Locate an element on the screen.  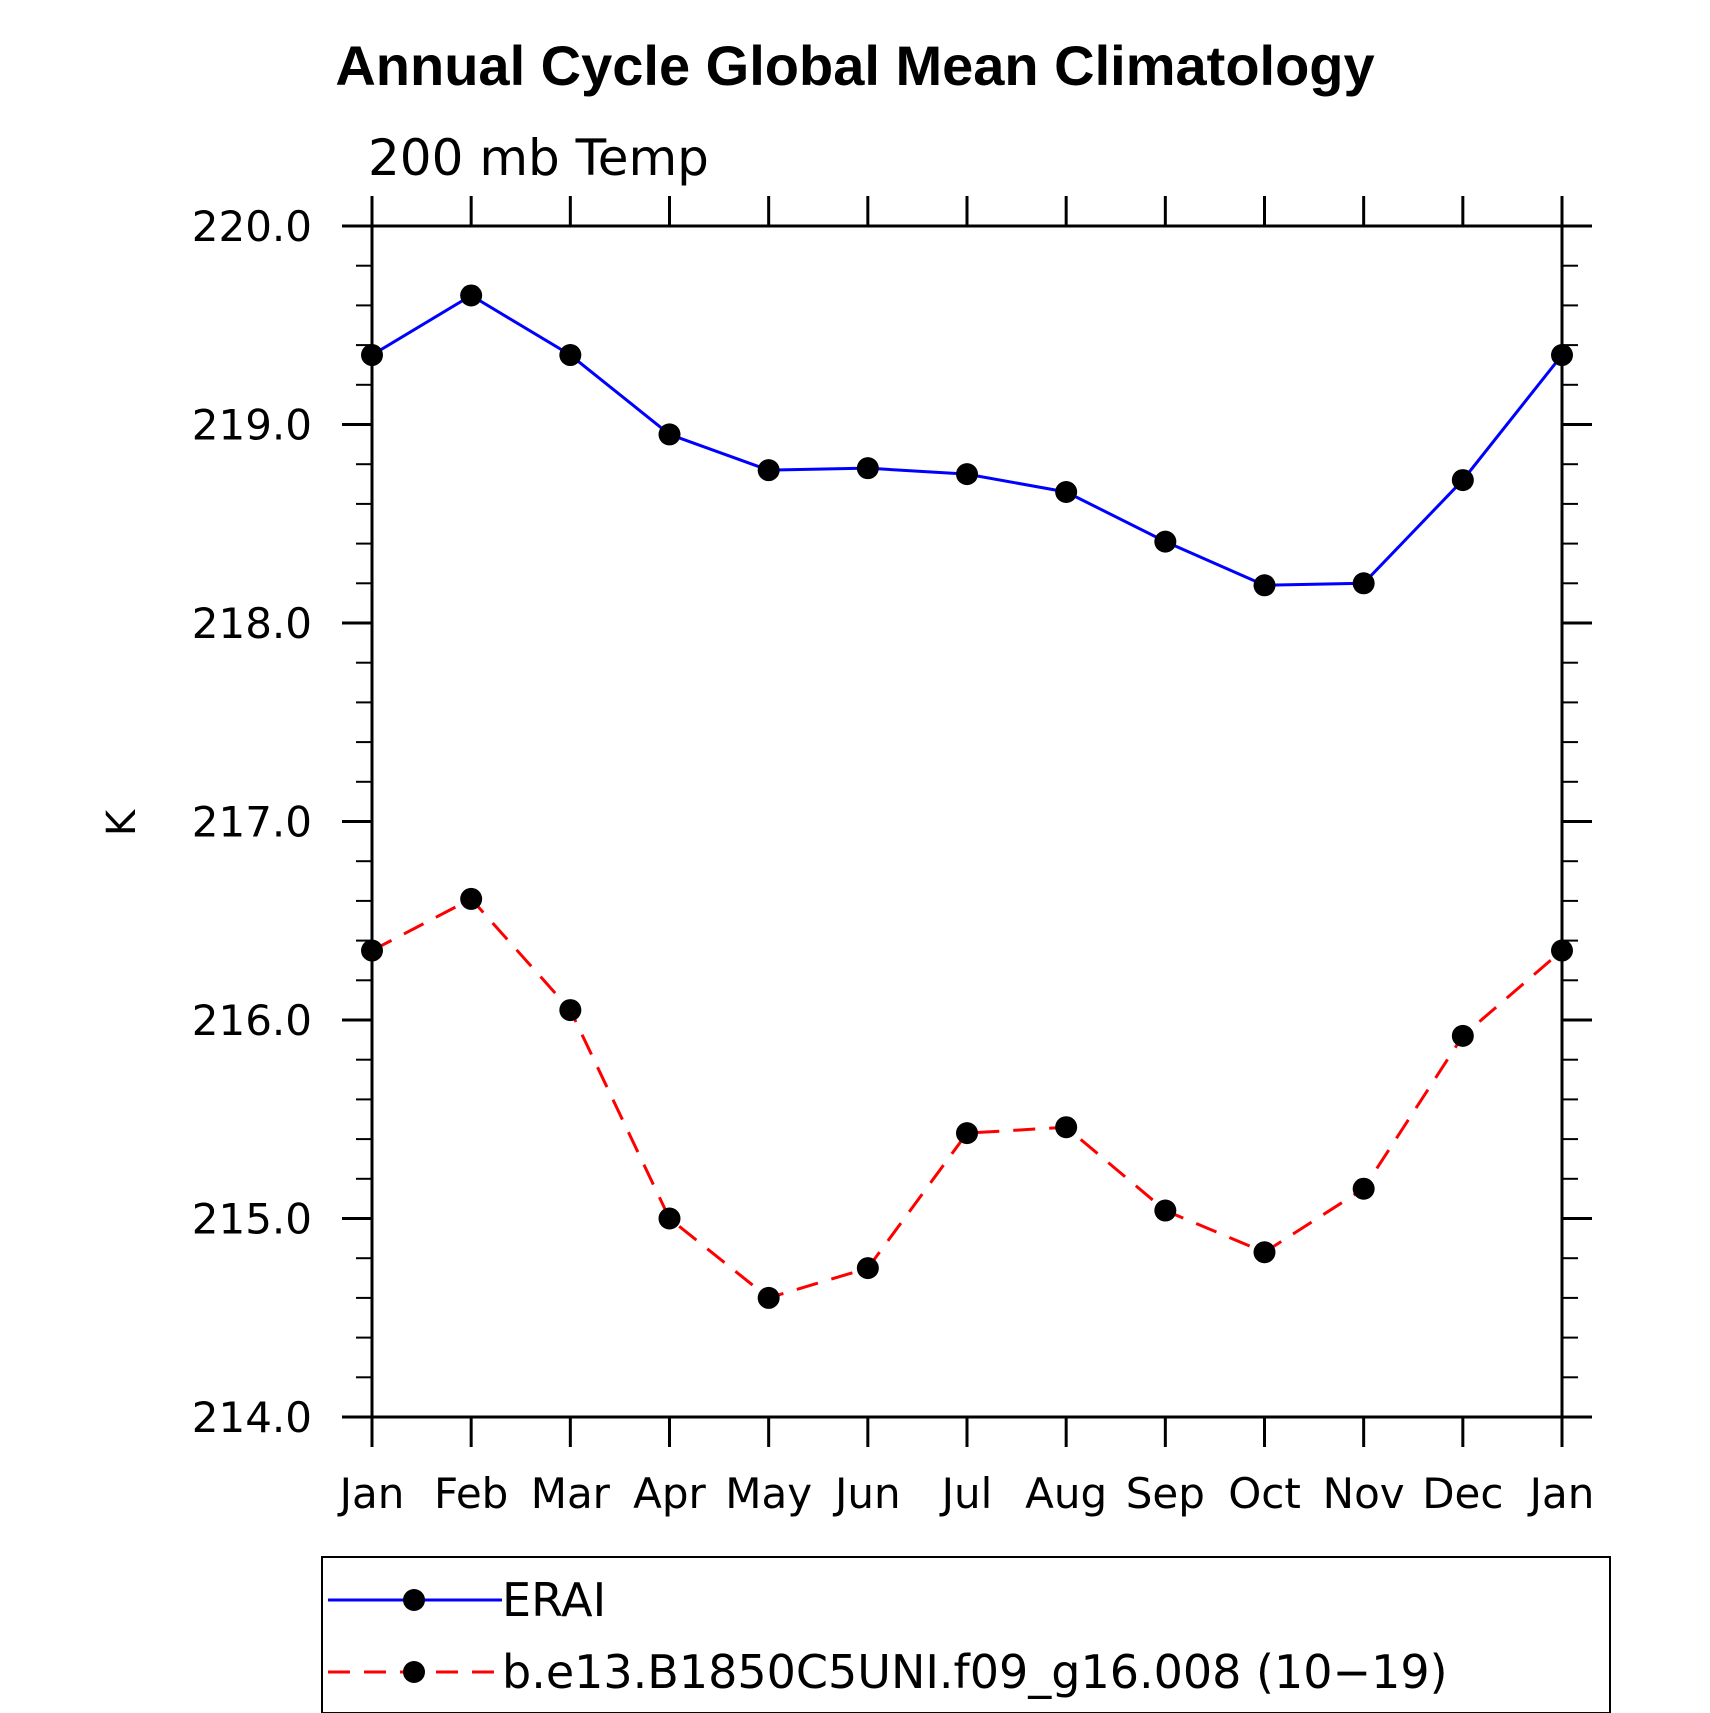
chart-title: Annual Cycle Global Mean Climatology is located at coordinates (854, 65).